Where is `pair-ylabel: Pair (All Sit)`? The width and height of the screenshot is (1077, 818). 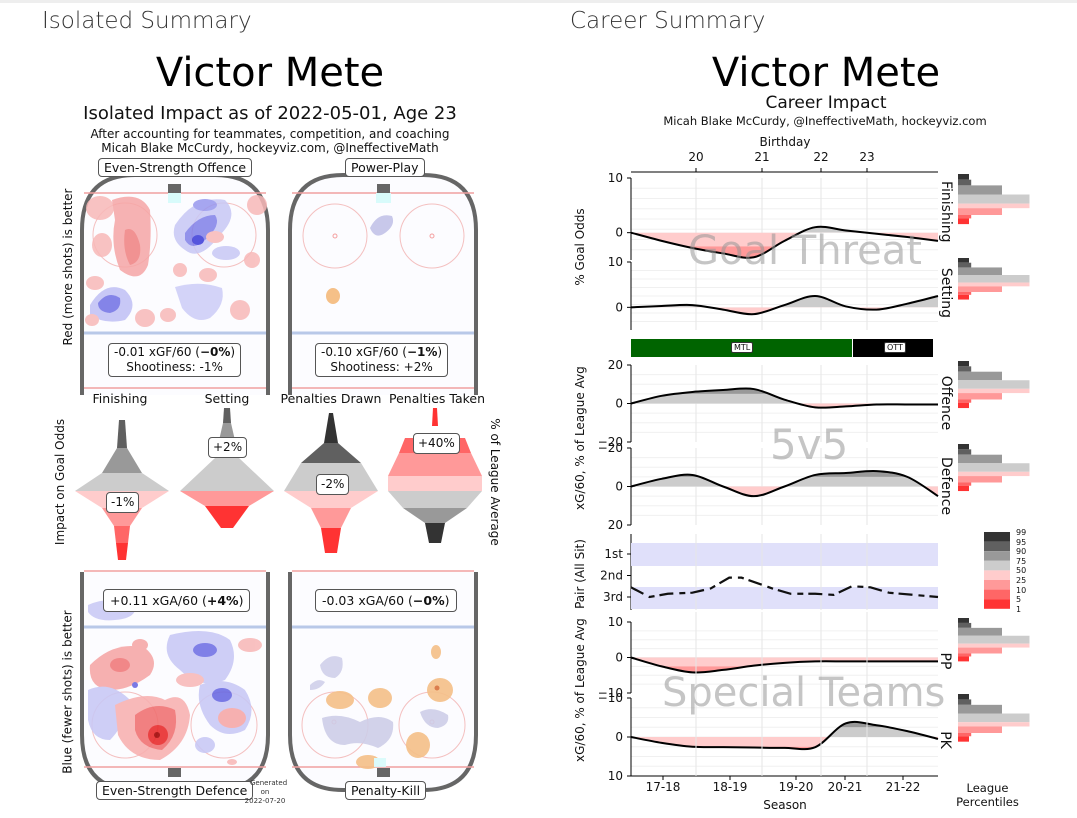 pair-ylabel: Pair (All Sit) is located at coordinates (580, 574).